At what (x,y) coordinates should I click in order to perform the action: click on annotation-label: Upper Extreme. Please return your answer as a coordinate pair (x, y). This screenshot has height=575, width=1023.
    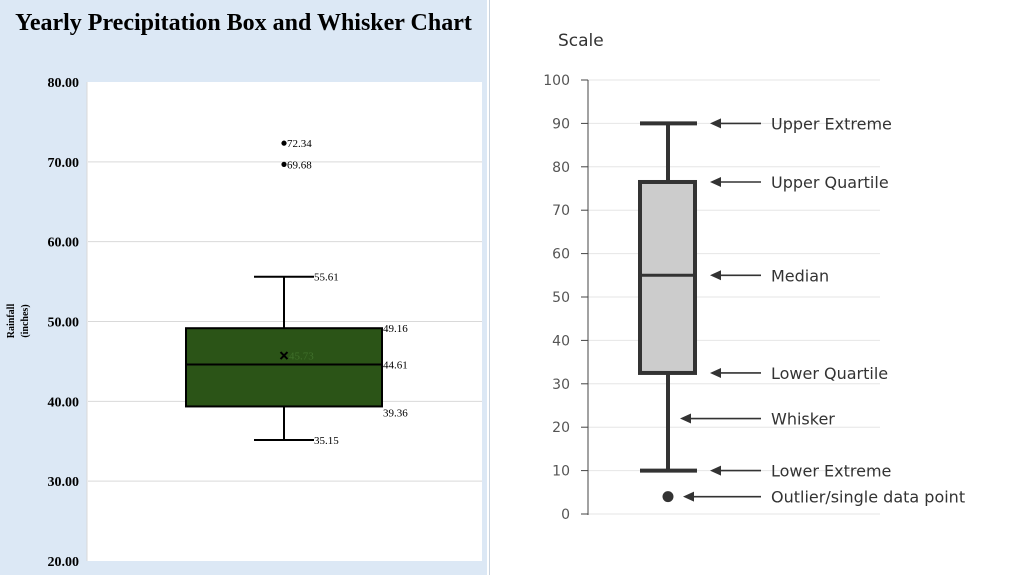
    Looking at the image, I should click on (831, 123).